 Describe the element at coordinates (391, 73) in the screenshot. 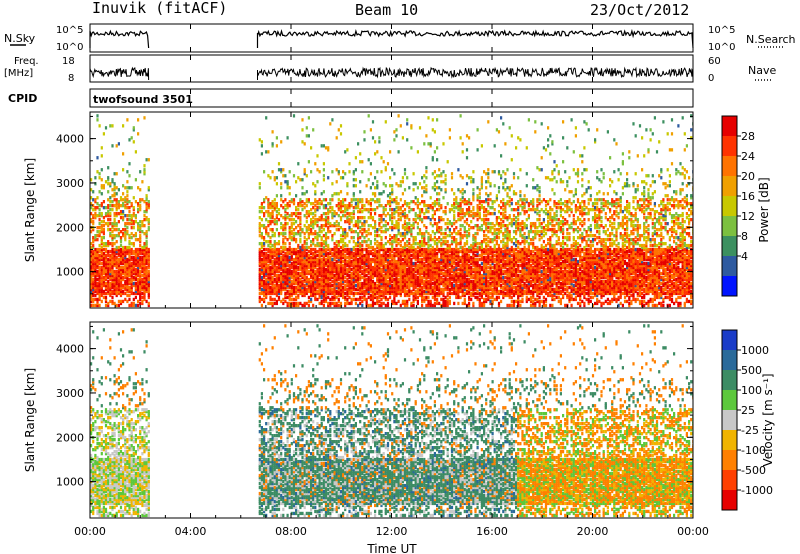

I see `freq-trace` at that location.